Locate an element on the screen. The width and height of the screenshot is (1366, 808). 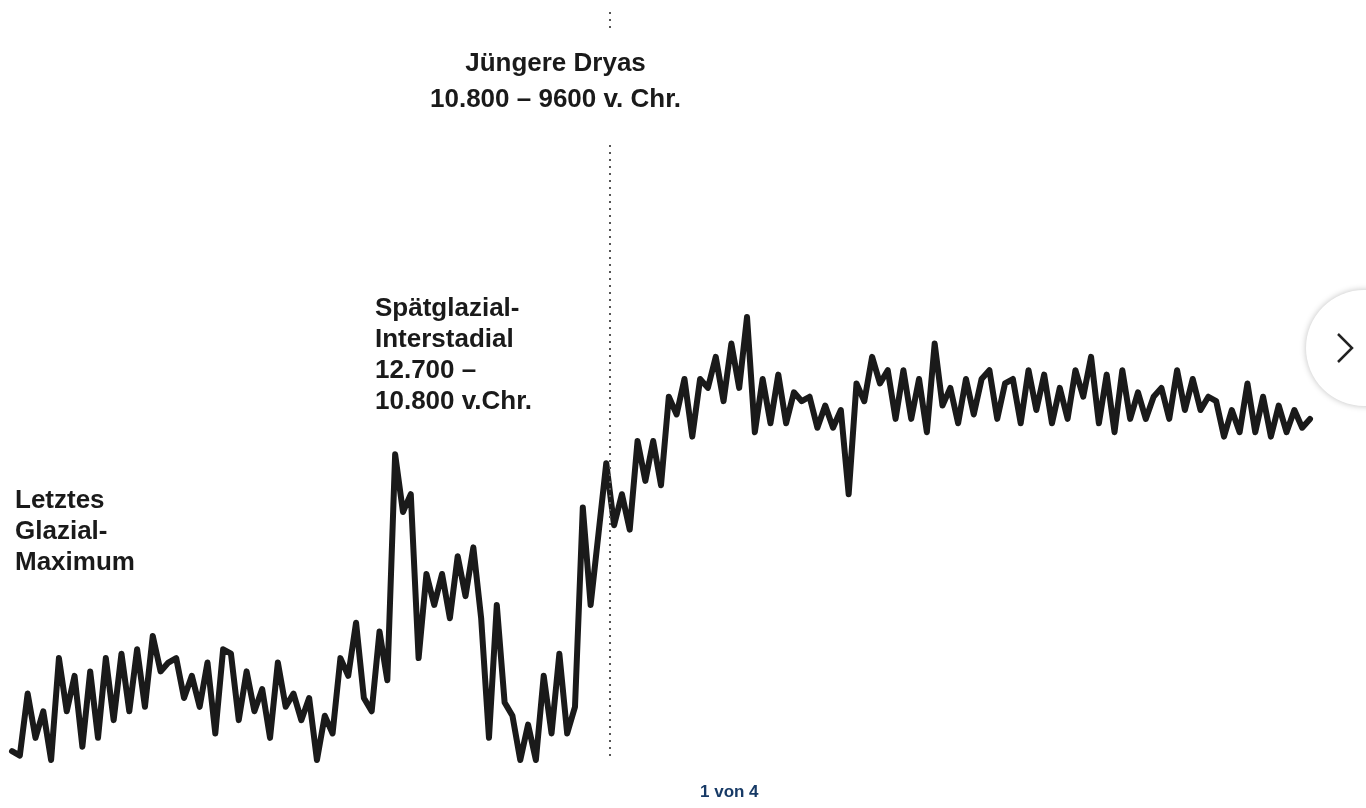
text: Jüngere Dryas 10.800 – 9600 v. Chr. is located at coordinates (556, 80).